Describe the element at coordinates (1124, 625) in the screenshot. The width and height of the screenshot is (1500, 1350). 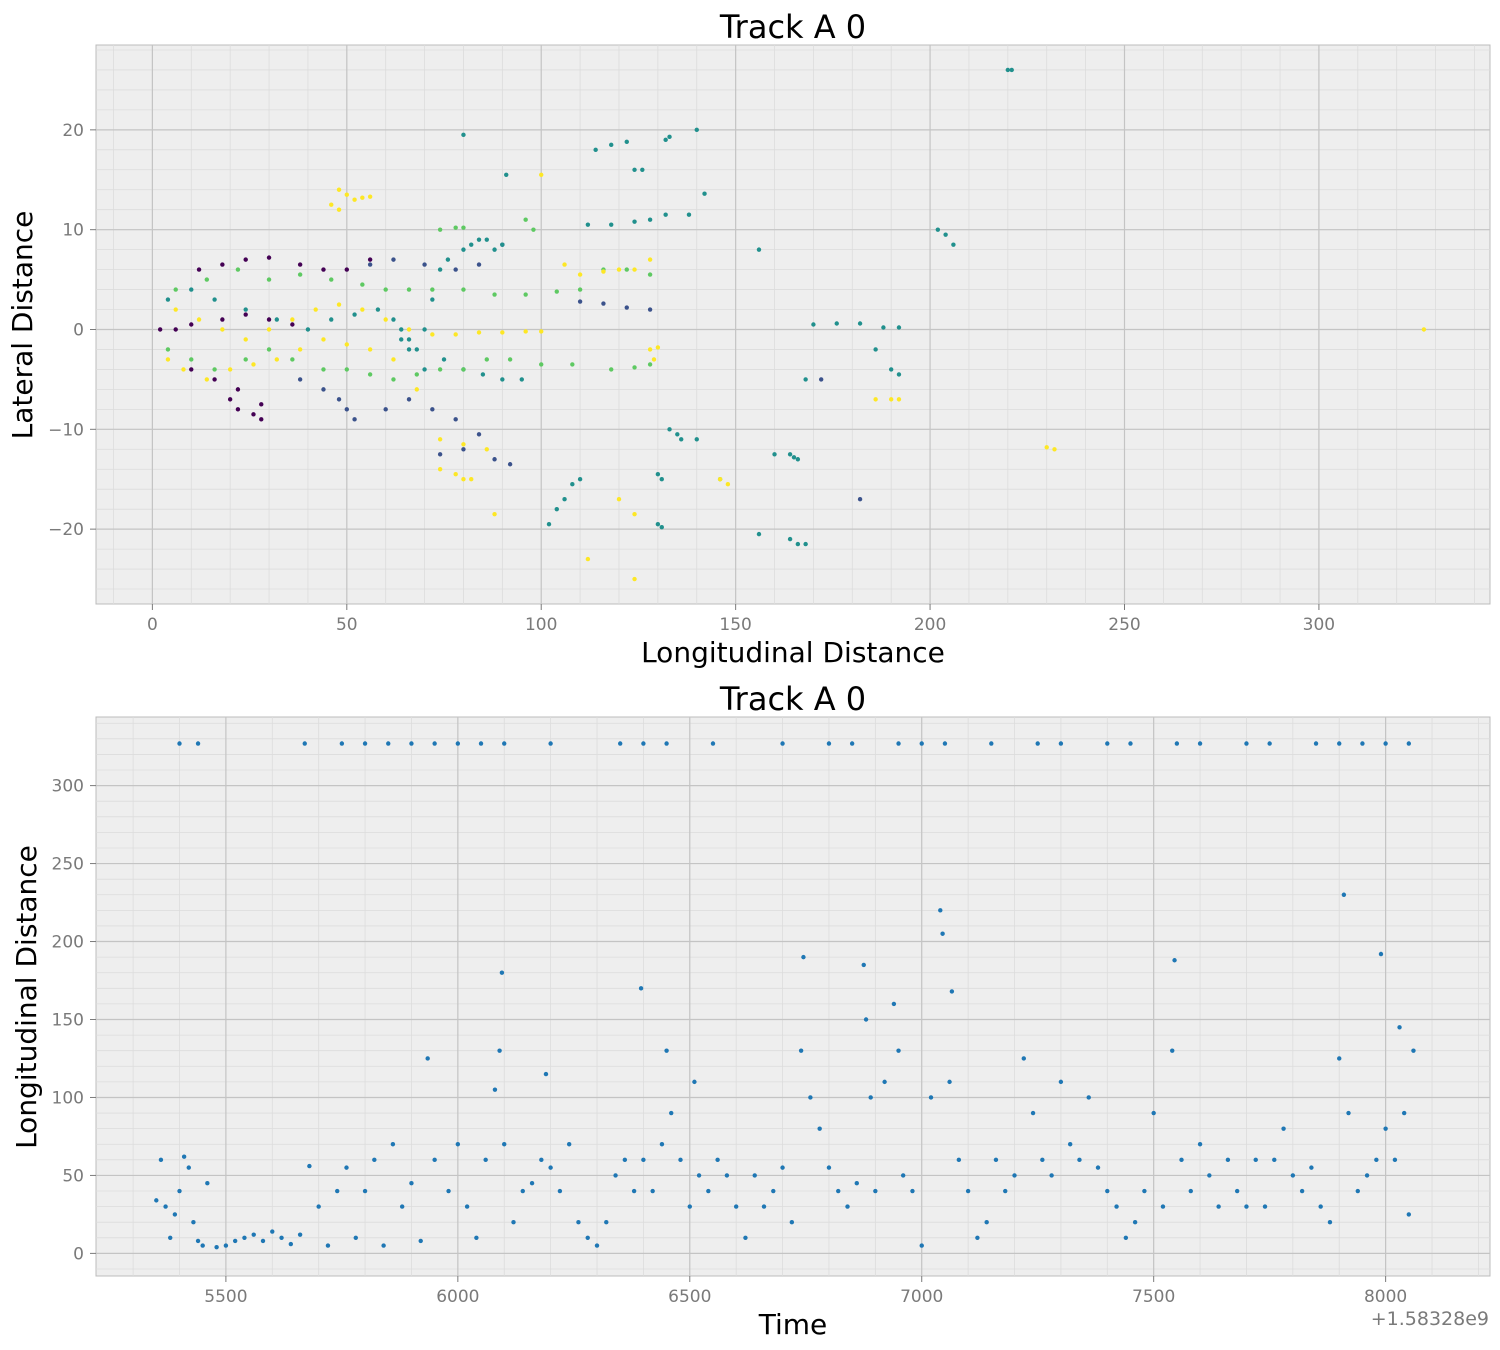
I see `top-x-tick-label: 250` at that location.